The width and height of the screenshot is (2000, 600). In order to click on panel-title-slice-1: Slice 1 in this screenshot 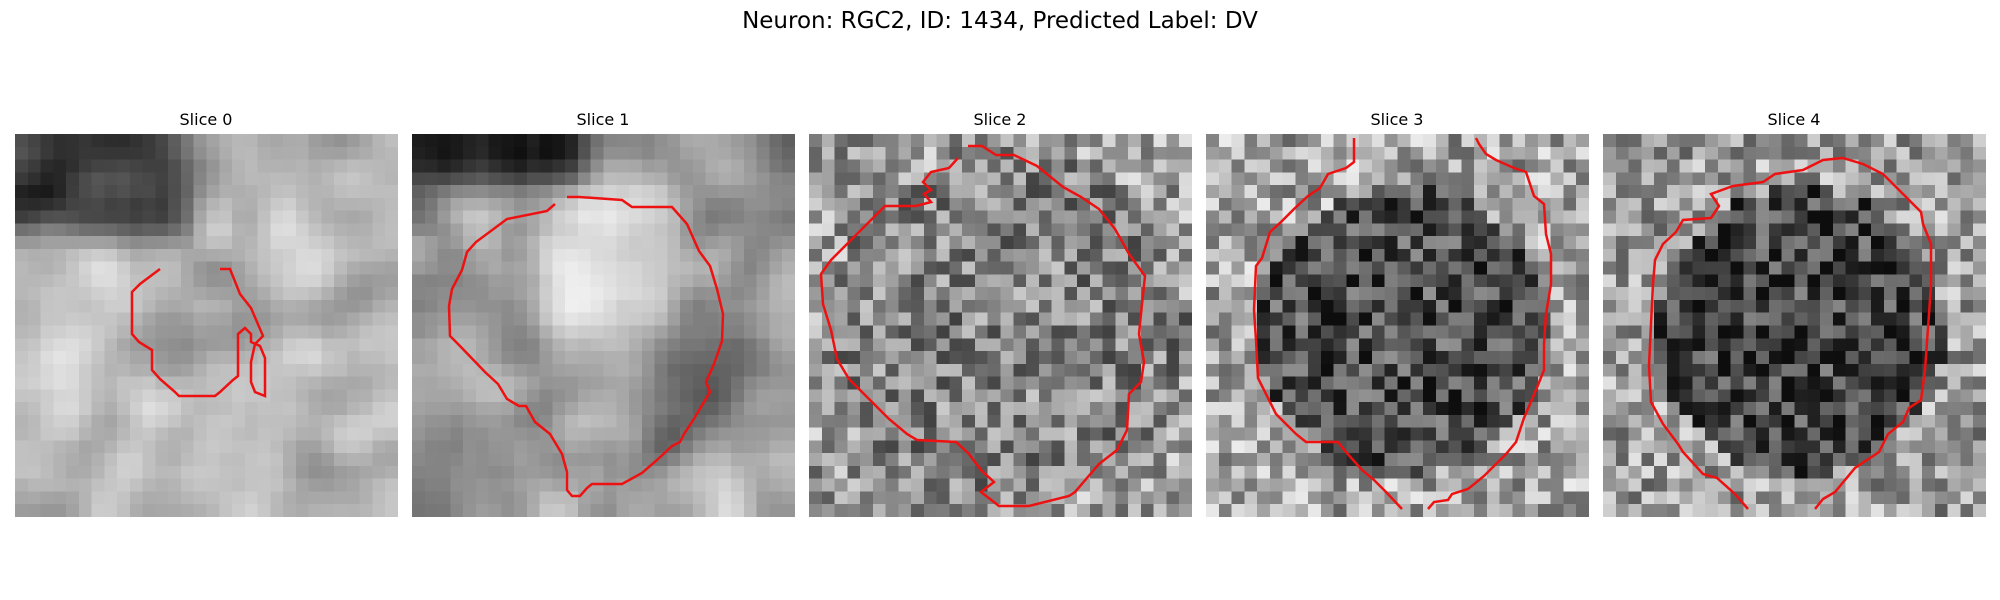, I will do `click(603, 119)`.